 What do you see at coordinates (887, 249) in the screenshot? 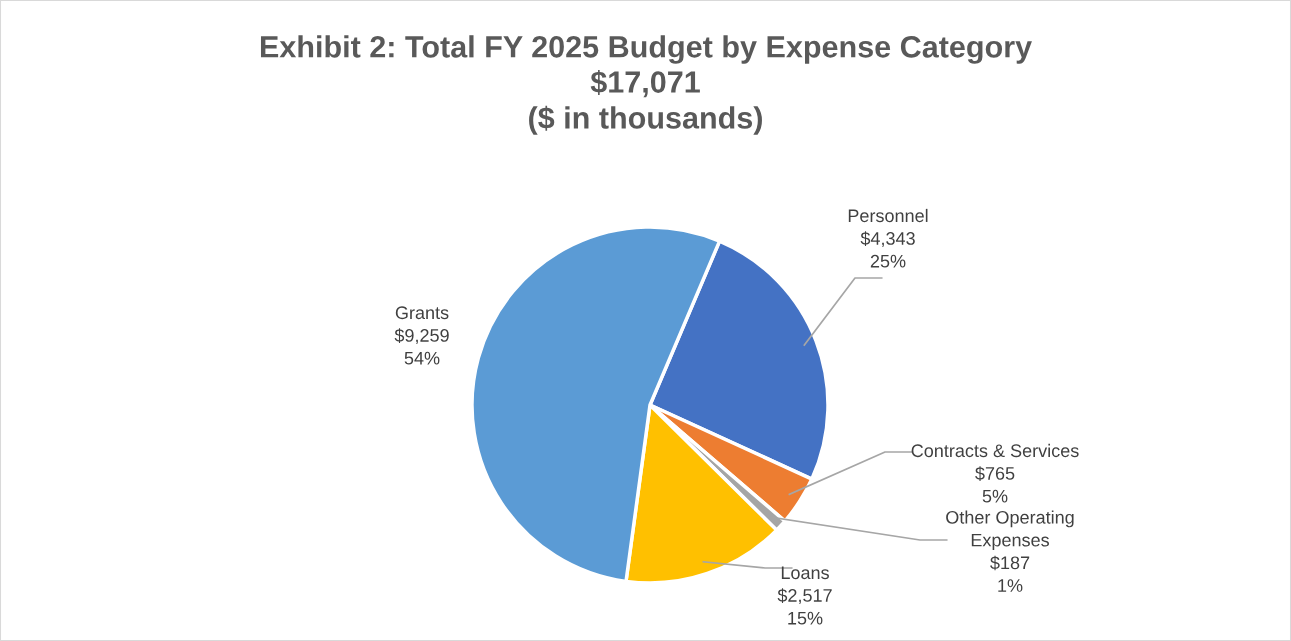
I see `data-label: $4,343 25%` at bounding box center [887, 249].